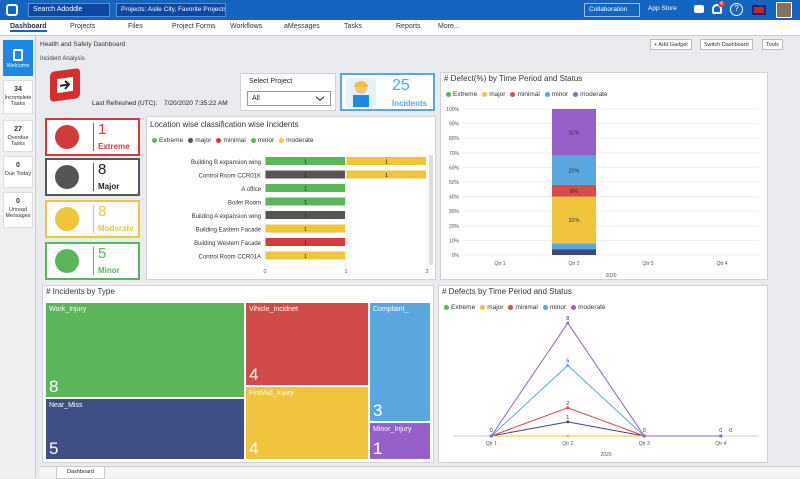  I want to click on treemap-tile: Complaint_ 3, so click(400, 362).